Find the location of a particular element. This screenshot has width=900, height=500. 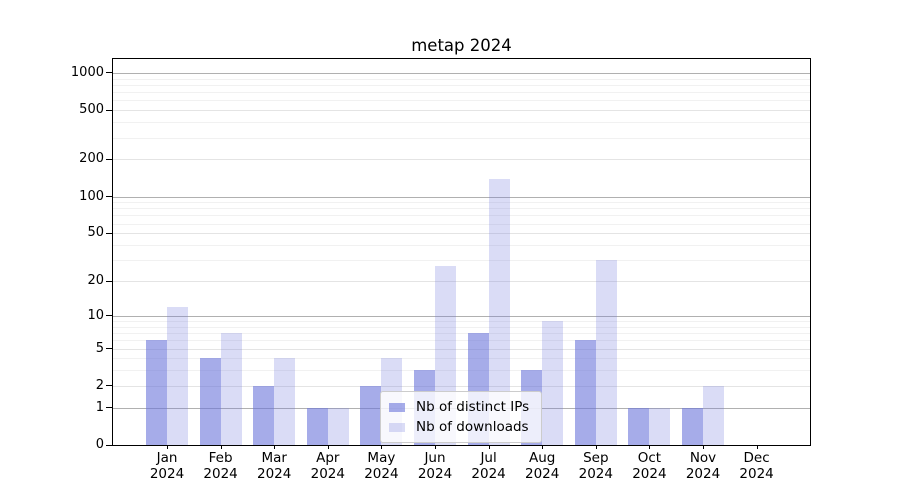

x-tick-label-line: May is located at coordinates (381, 458).